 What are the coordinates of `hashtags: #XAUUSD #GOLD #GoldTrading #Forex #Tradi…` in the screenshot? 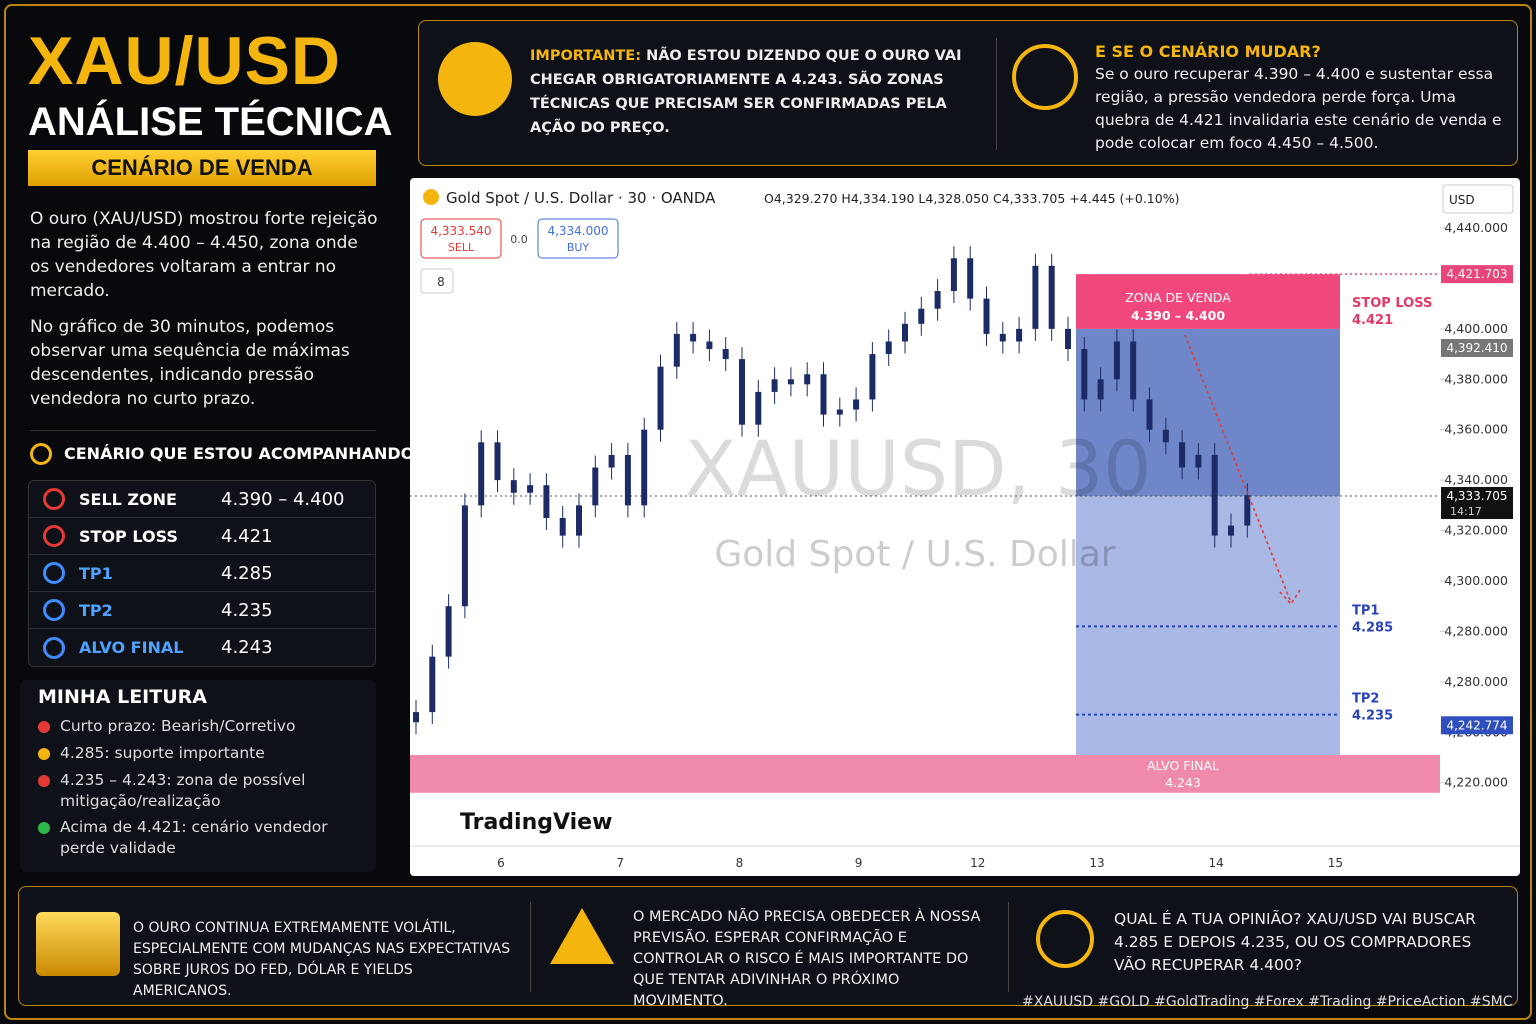 It's located at (1267, 1002).